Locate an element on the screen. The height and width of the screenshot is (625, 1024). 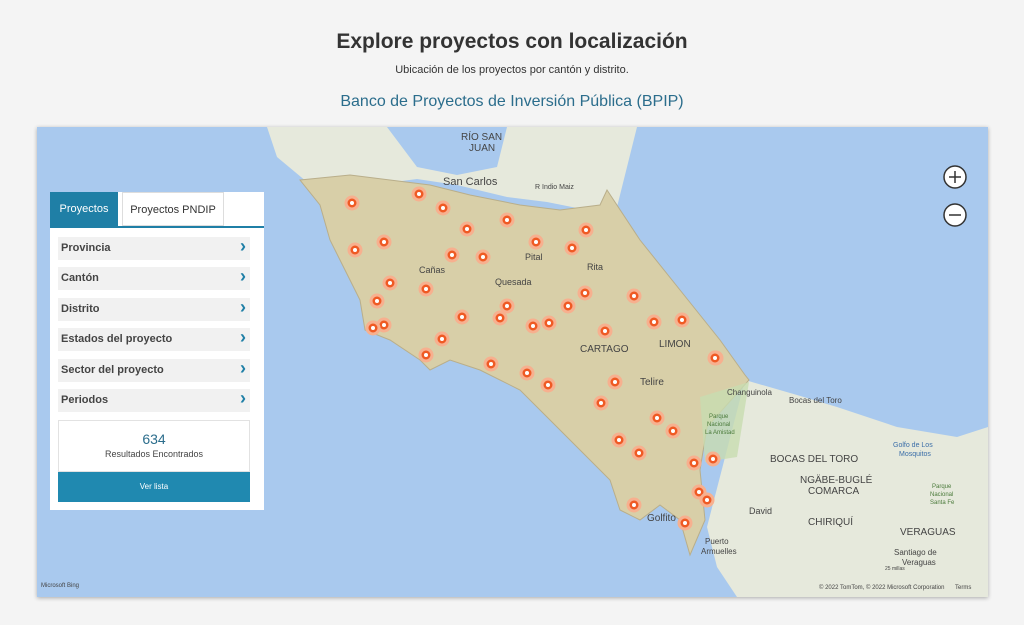
map-label: Santa Fe is located at coordinates (942, 503).